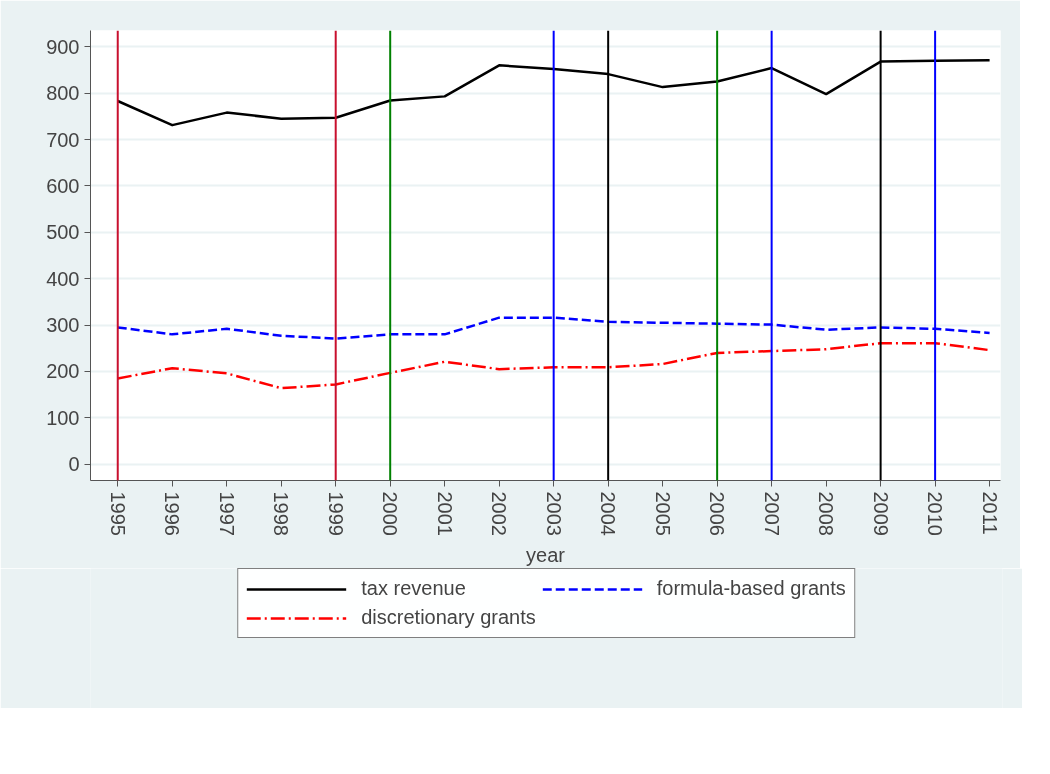 This screenshot has height=774, width=1050. What do you see at coordinates (281, 513) in the screenshot?
I see `x-tick-label: 1998` at bounding box center [281, 513].